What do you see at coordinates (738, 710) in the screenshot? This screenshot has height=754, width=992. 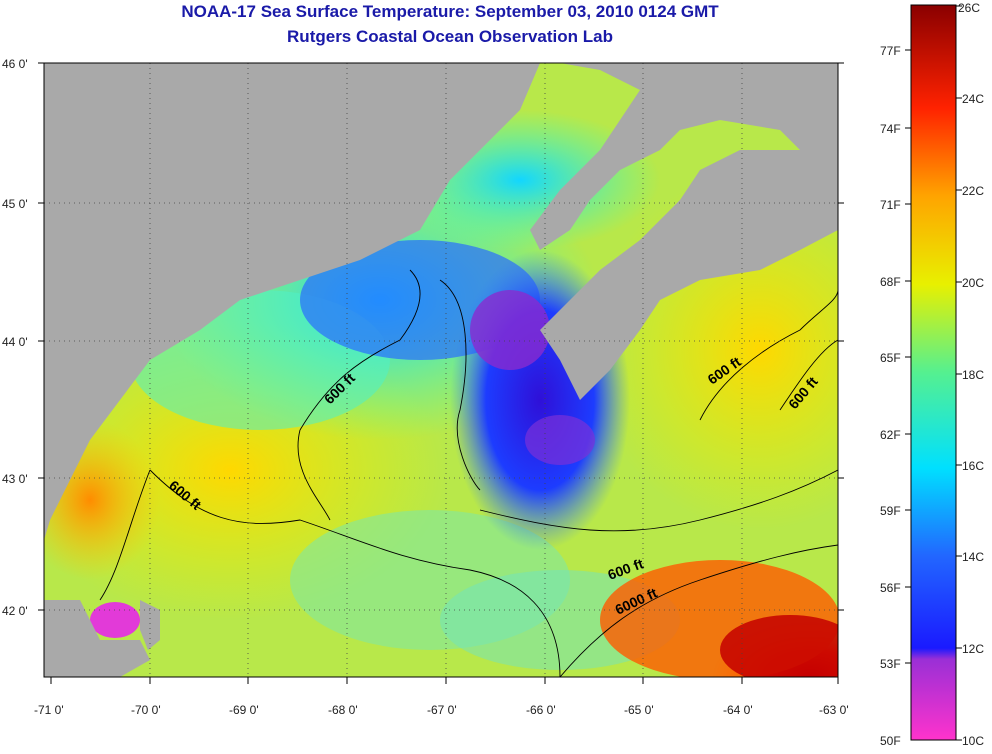 I see `lon-label-64: -64 0'` at bounding box center [738, 710].